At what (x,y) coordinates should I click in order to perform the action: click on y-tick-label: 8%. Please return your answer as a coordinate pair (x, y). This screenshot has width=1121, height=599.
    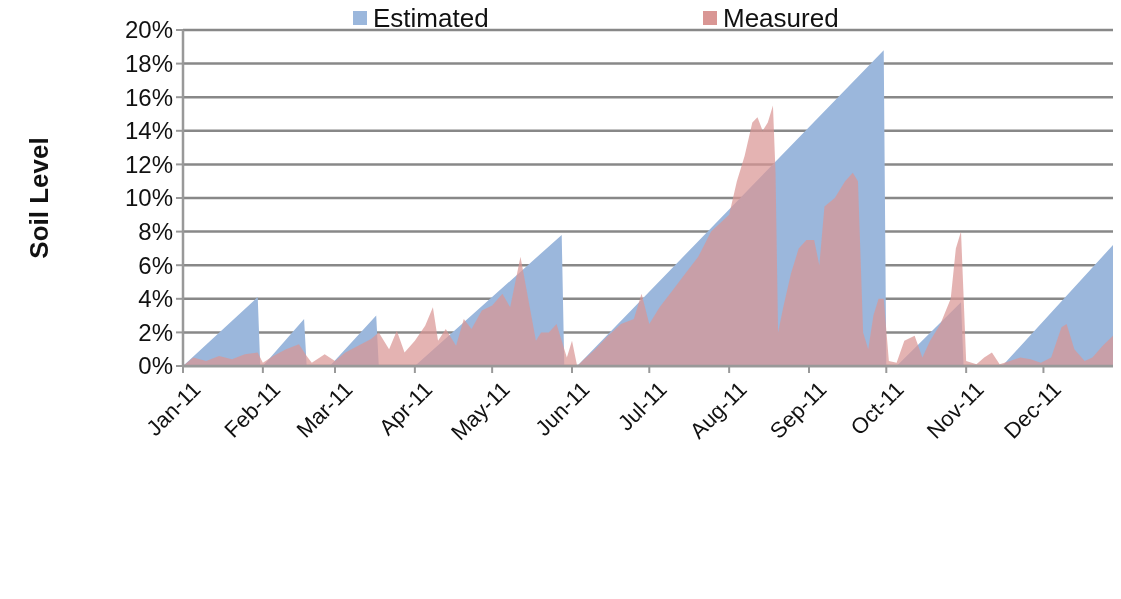
    Looking at the image, I should click on (155, 231).